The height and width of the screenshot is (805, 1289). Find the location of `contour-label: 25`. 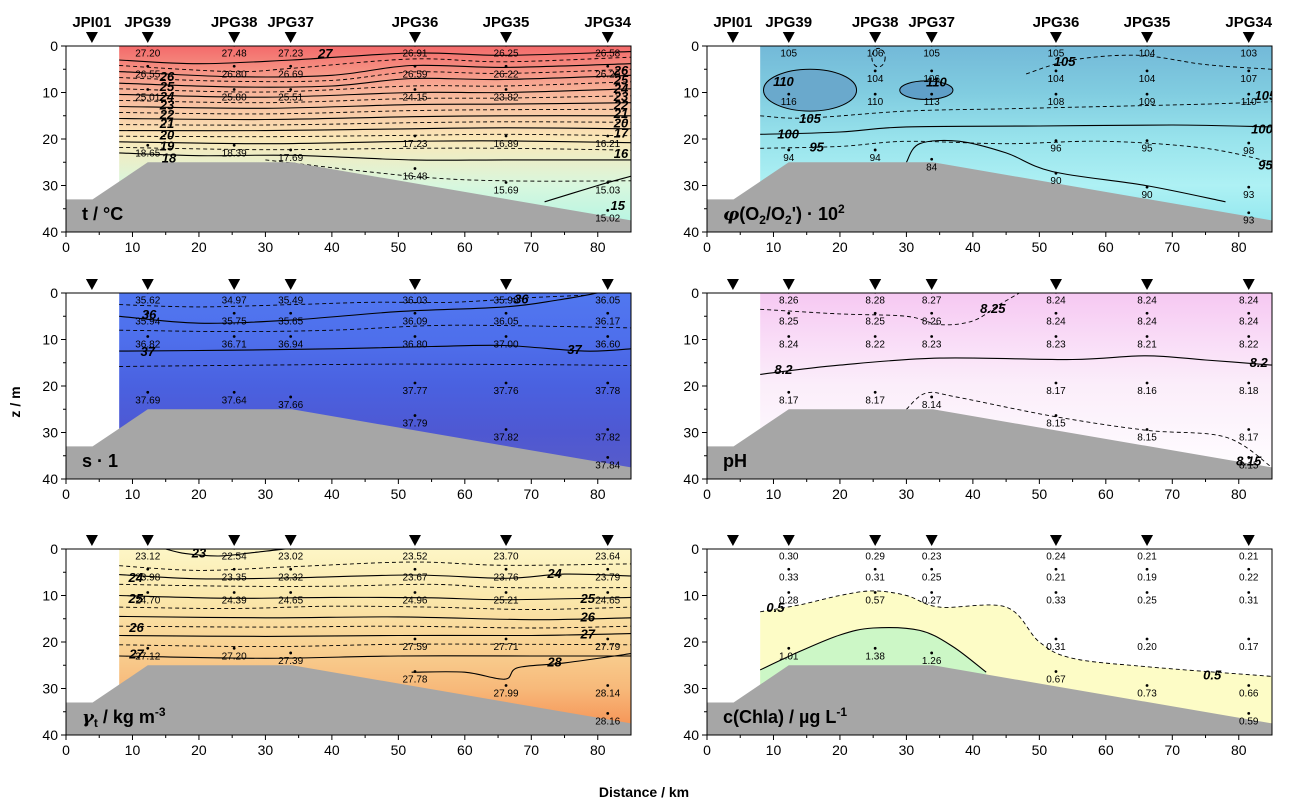

contour-label: 25 is located at coordinates (588, 598).